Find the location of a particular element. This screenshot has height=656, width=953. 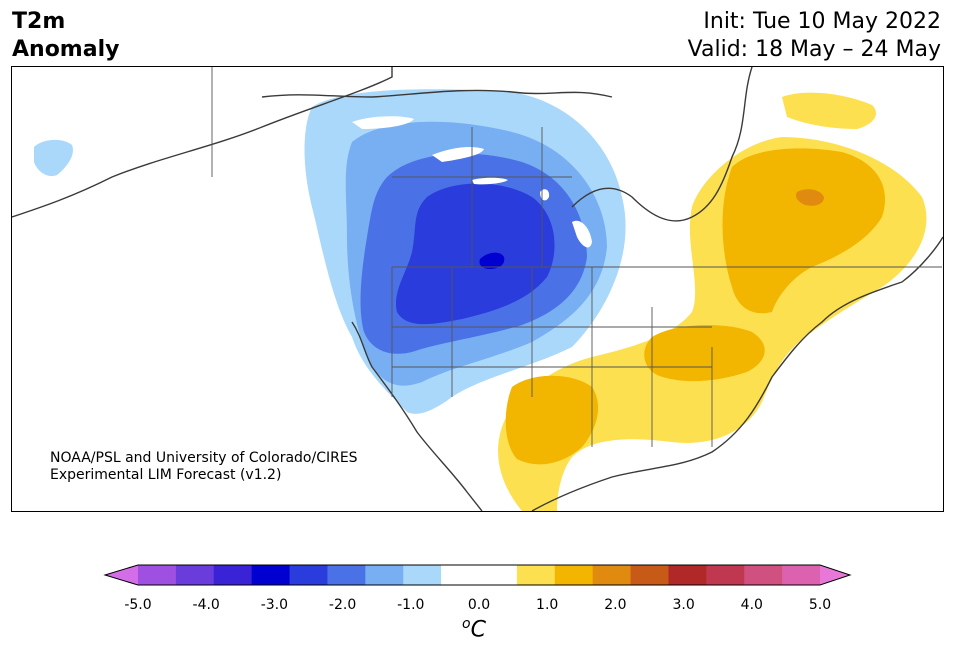

title-line-1: T2m is located at coordinates (39, 21).